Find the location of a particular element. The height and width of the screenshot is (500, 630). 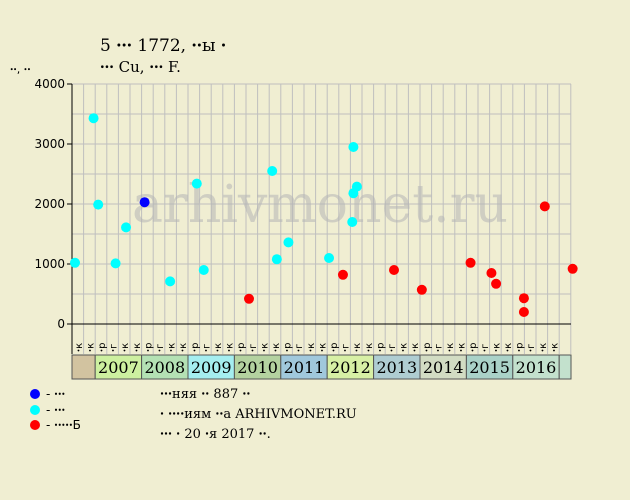

legend-item-xf: - ꞏꞏꞏꞏꞏБ is located at coordinates (55, 424).